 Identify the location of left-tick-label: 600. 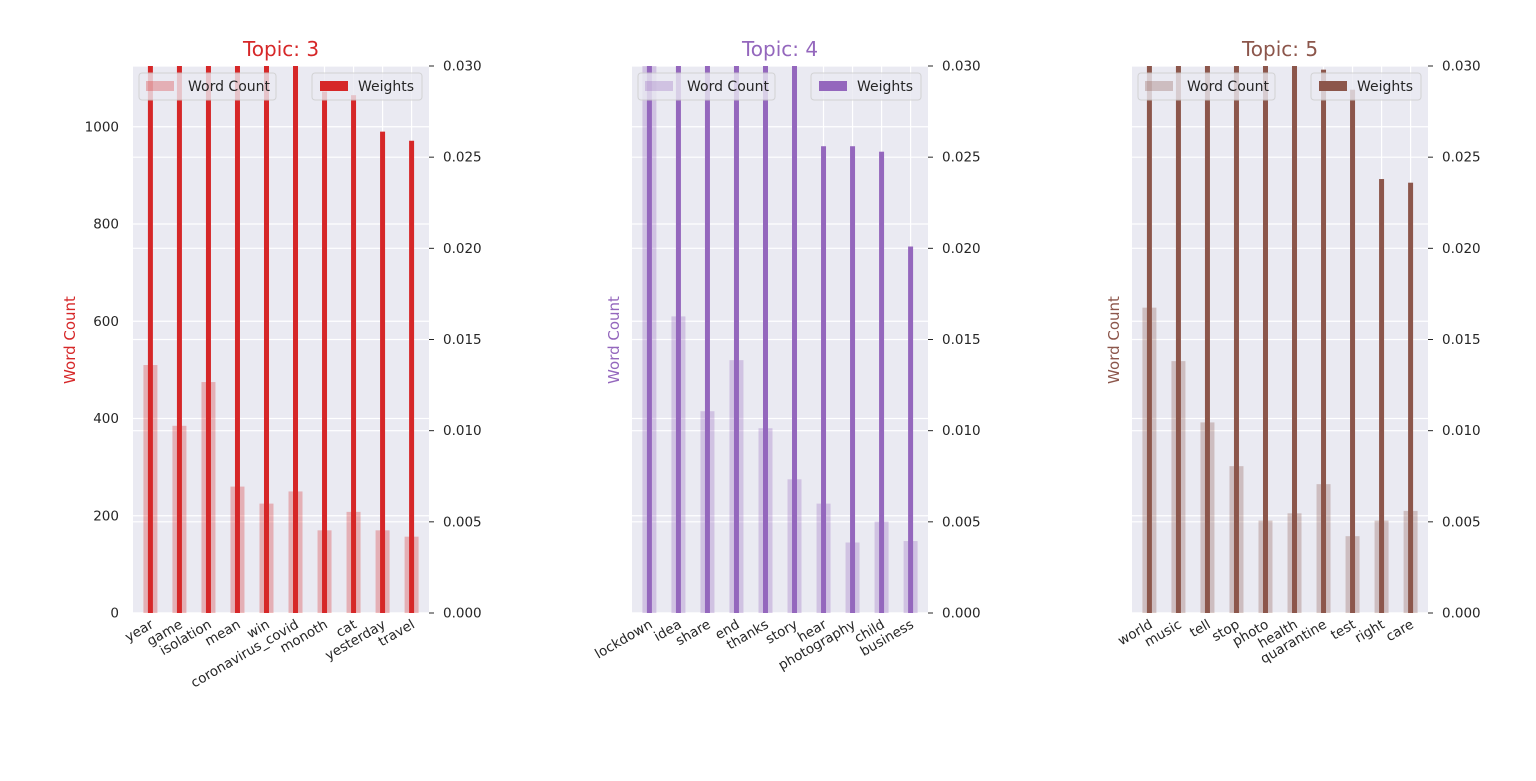
(106, 322).